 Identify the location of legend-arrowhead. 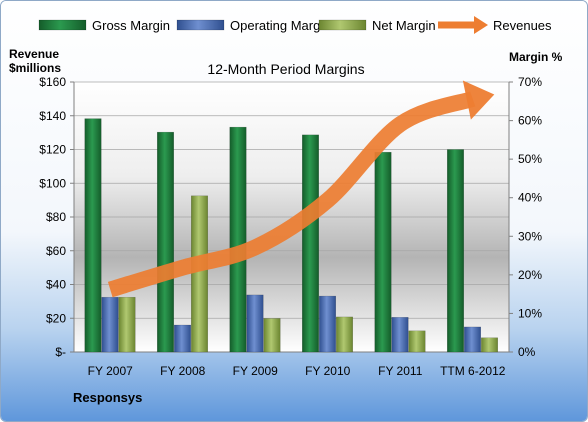
(481, 25).